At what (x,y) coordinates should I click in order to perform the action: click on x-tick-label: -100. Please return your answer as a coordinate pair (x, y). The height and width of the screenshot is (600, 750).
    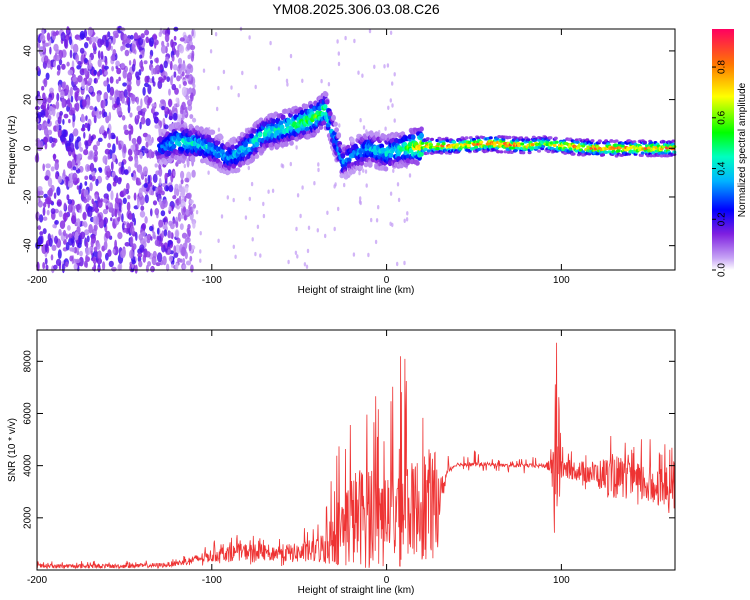
    Looking at the image, I should click on (212, 580).